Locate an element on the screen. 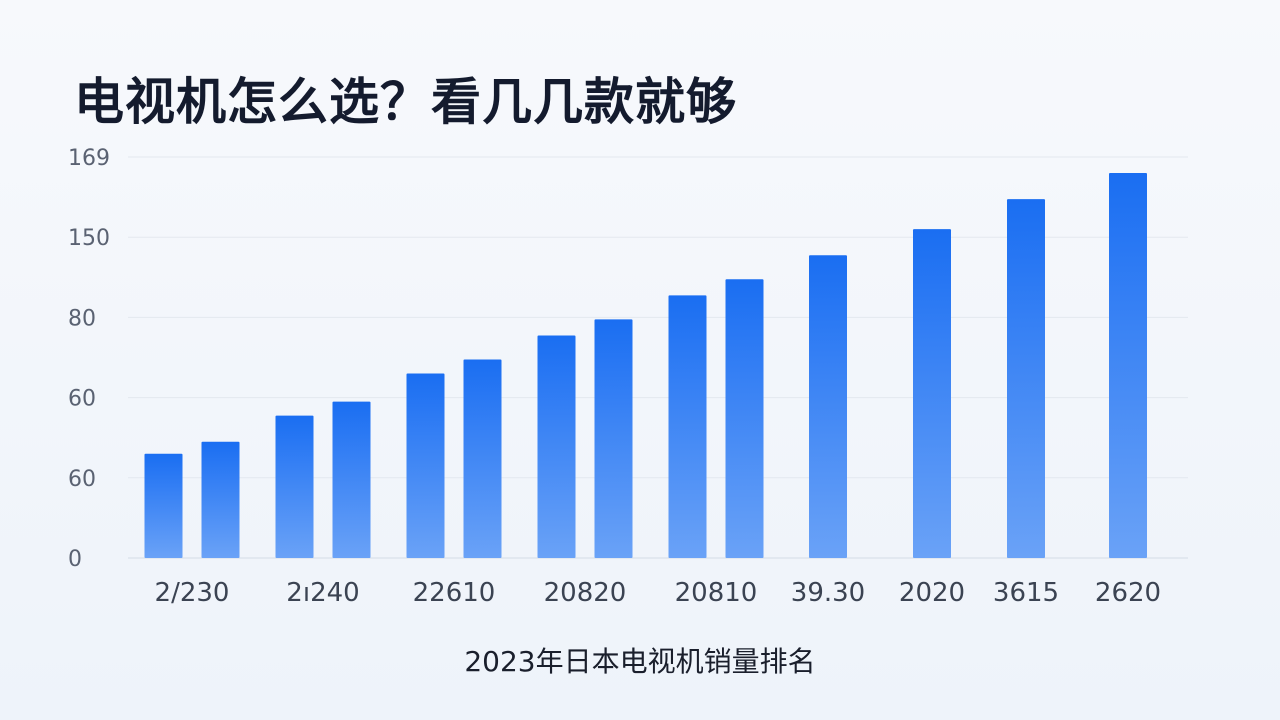  x-tick-label: 2020 is located at coordinates (932, 593).